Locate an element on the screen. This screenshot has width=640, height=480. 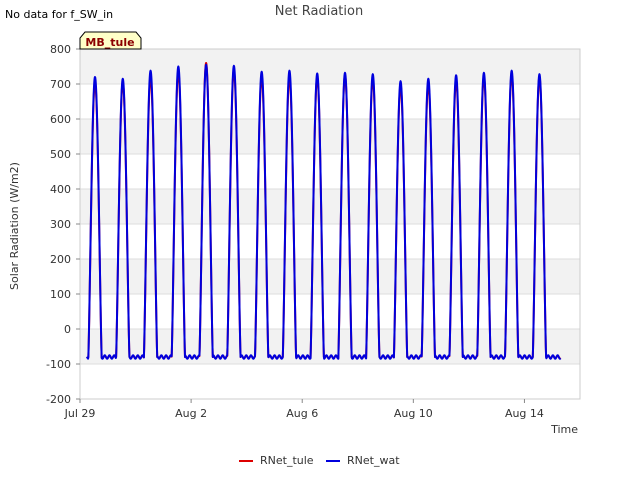
x-tick-label: Jul 29 is located at coordinates (80, 413).